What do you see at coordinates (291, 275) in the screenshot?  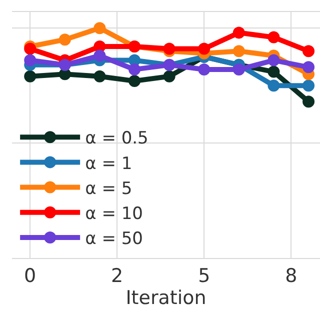 I see `x-tick-label: 8` at bounding box center [291, 275].